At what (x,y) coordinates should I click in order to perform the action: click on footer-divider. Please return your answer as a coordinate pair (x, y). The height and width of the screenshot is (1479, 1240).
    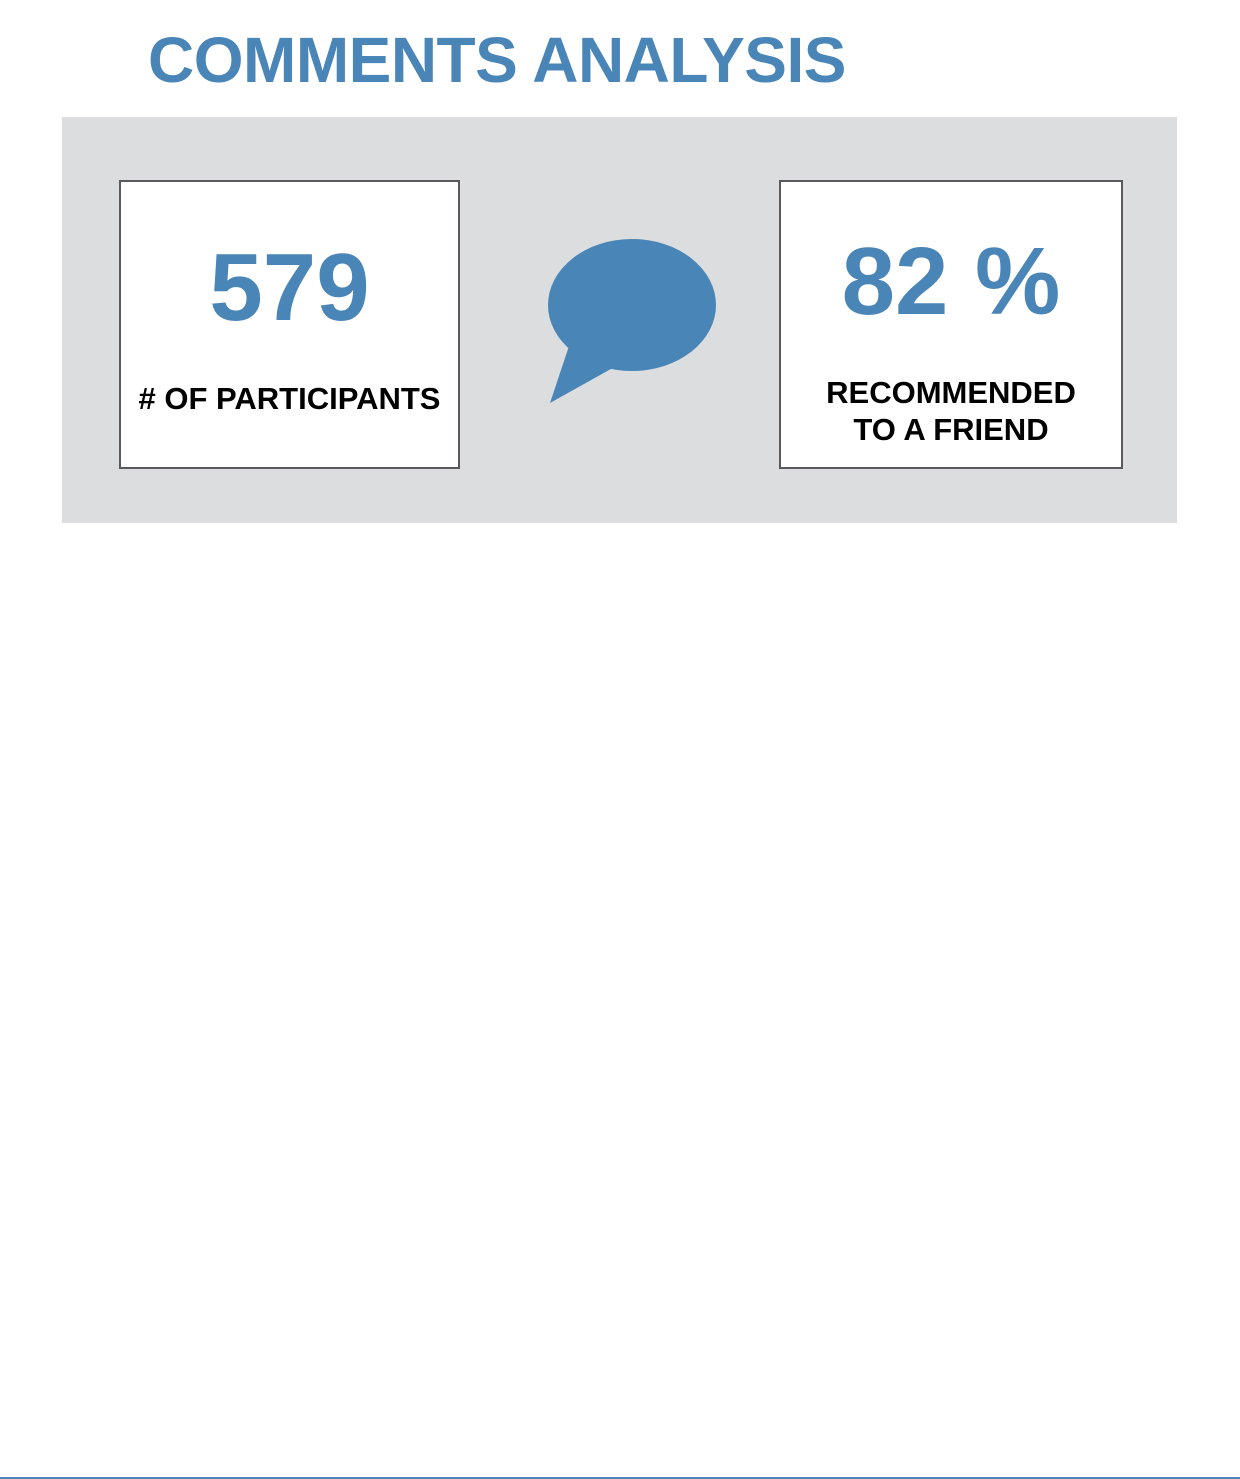
    Looking at the image, I should click on (620, 1478).